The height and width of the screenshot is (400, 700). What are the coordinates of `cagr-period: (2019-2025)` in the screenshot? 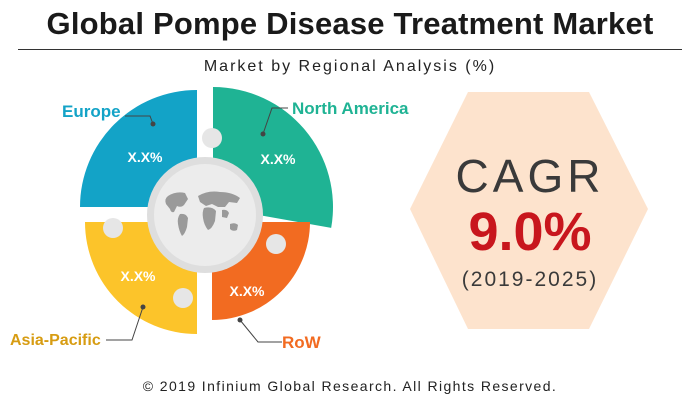 It's located at (530, 279).